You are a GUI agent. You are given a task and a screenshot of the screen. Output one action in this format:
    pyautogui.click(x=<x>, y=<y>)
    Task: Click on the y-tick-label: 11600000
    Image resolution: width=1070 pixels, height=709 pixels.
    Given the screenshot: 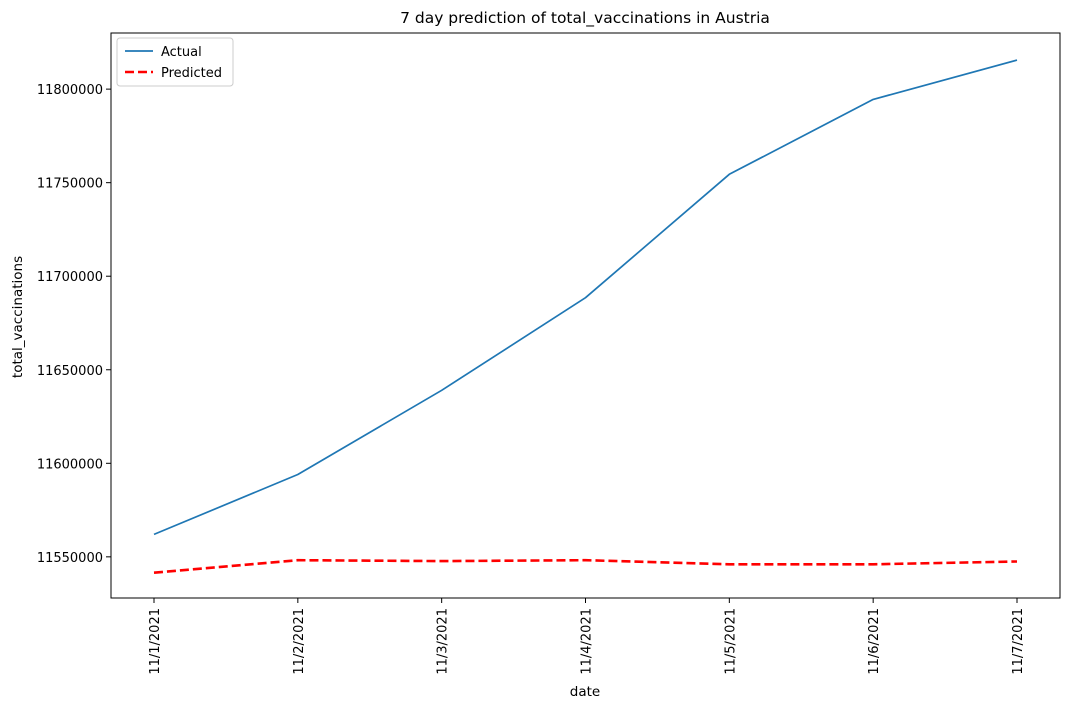 What is the action you would take?
    pyautogui.click(x=70, y=464)
    